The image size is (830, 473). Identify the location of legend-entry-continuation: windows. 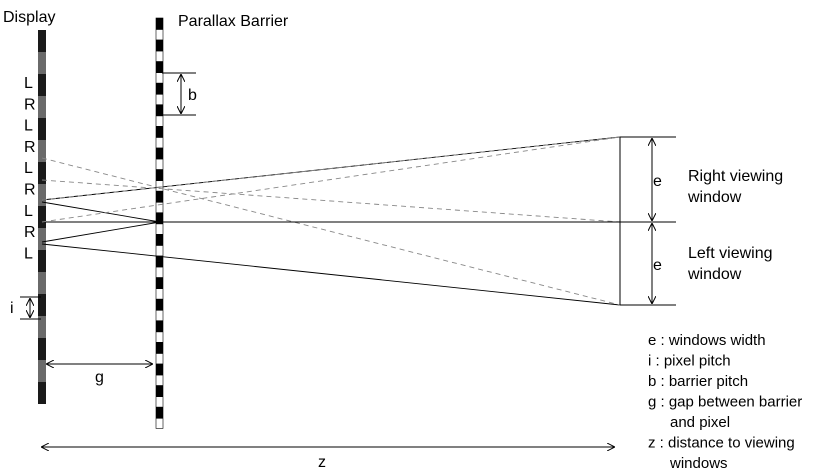
(698, 463).